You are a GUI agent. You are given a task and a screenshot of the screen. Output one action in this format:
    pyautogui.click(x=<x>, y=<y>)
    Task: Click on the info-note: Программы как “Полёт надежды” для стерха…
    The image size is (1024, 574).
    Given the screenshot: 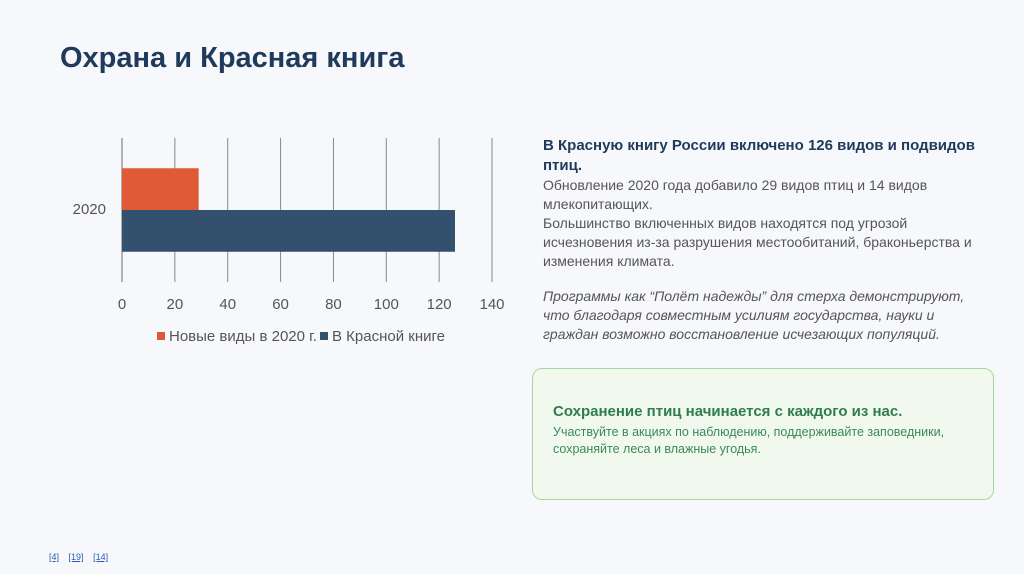 What is the action you would take?
    pyautogui.click(x=754, y=315)
    